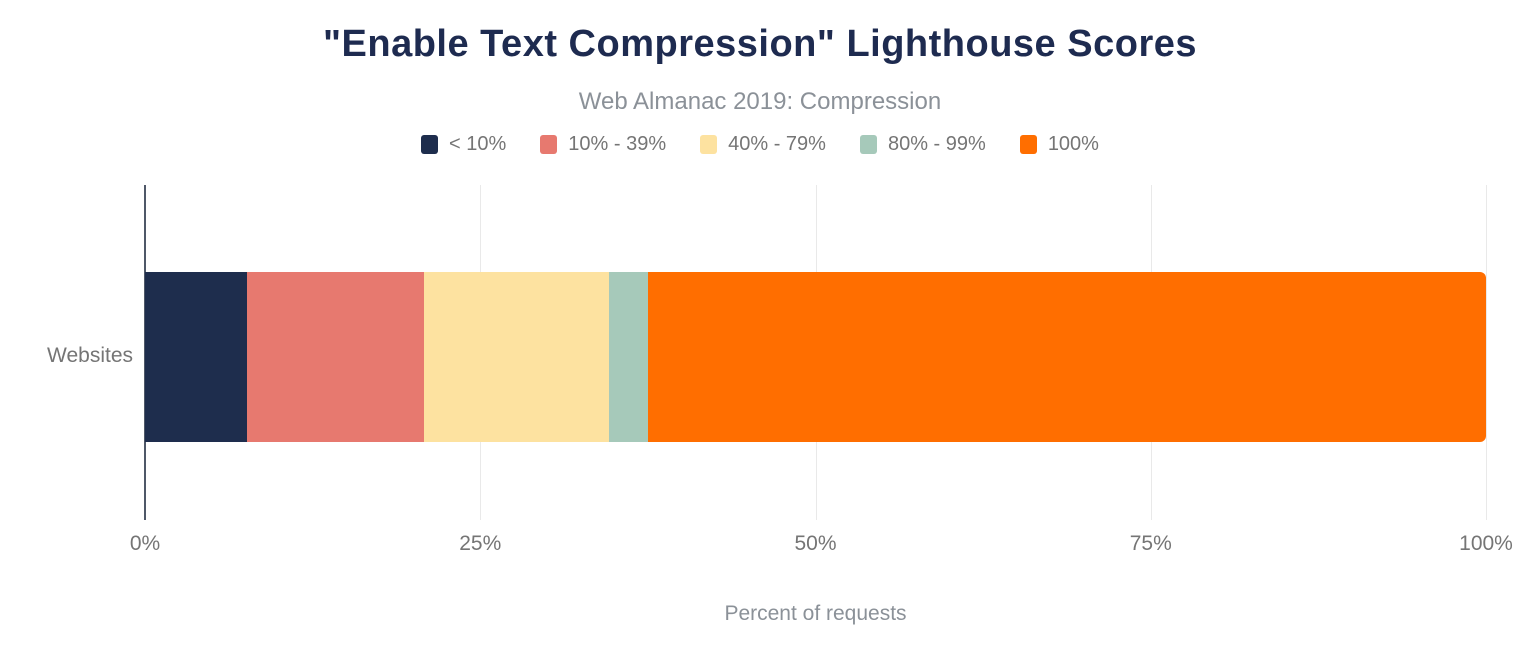 This screenshot has height=660, width=1520. What do you see at coordinates (936, 143) in the screenshot?
I see `legend-label: 80% - 99%` at bounding box center [936, 143].